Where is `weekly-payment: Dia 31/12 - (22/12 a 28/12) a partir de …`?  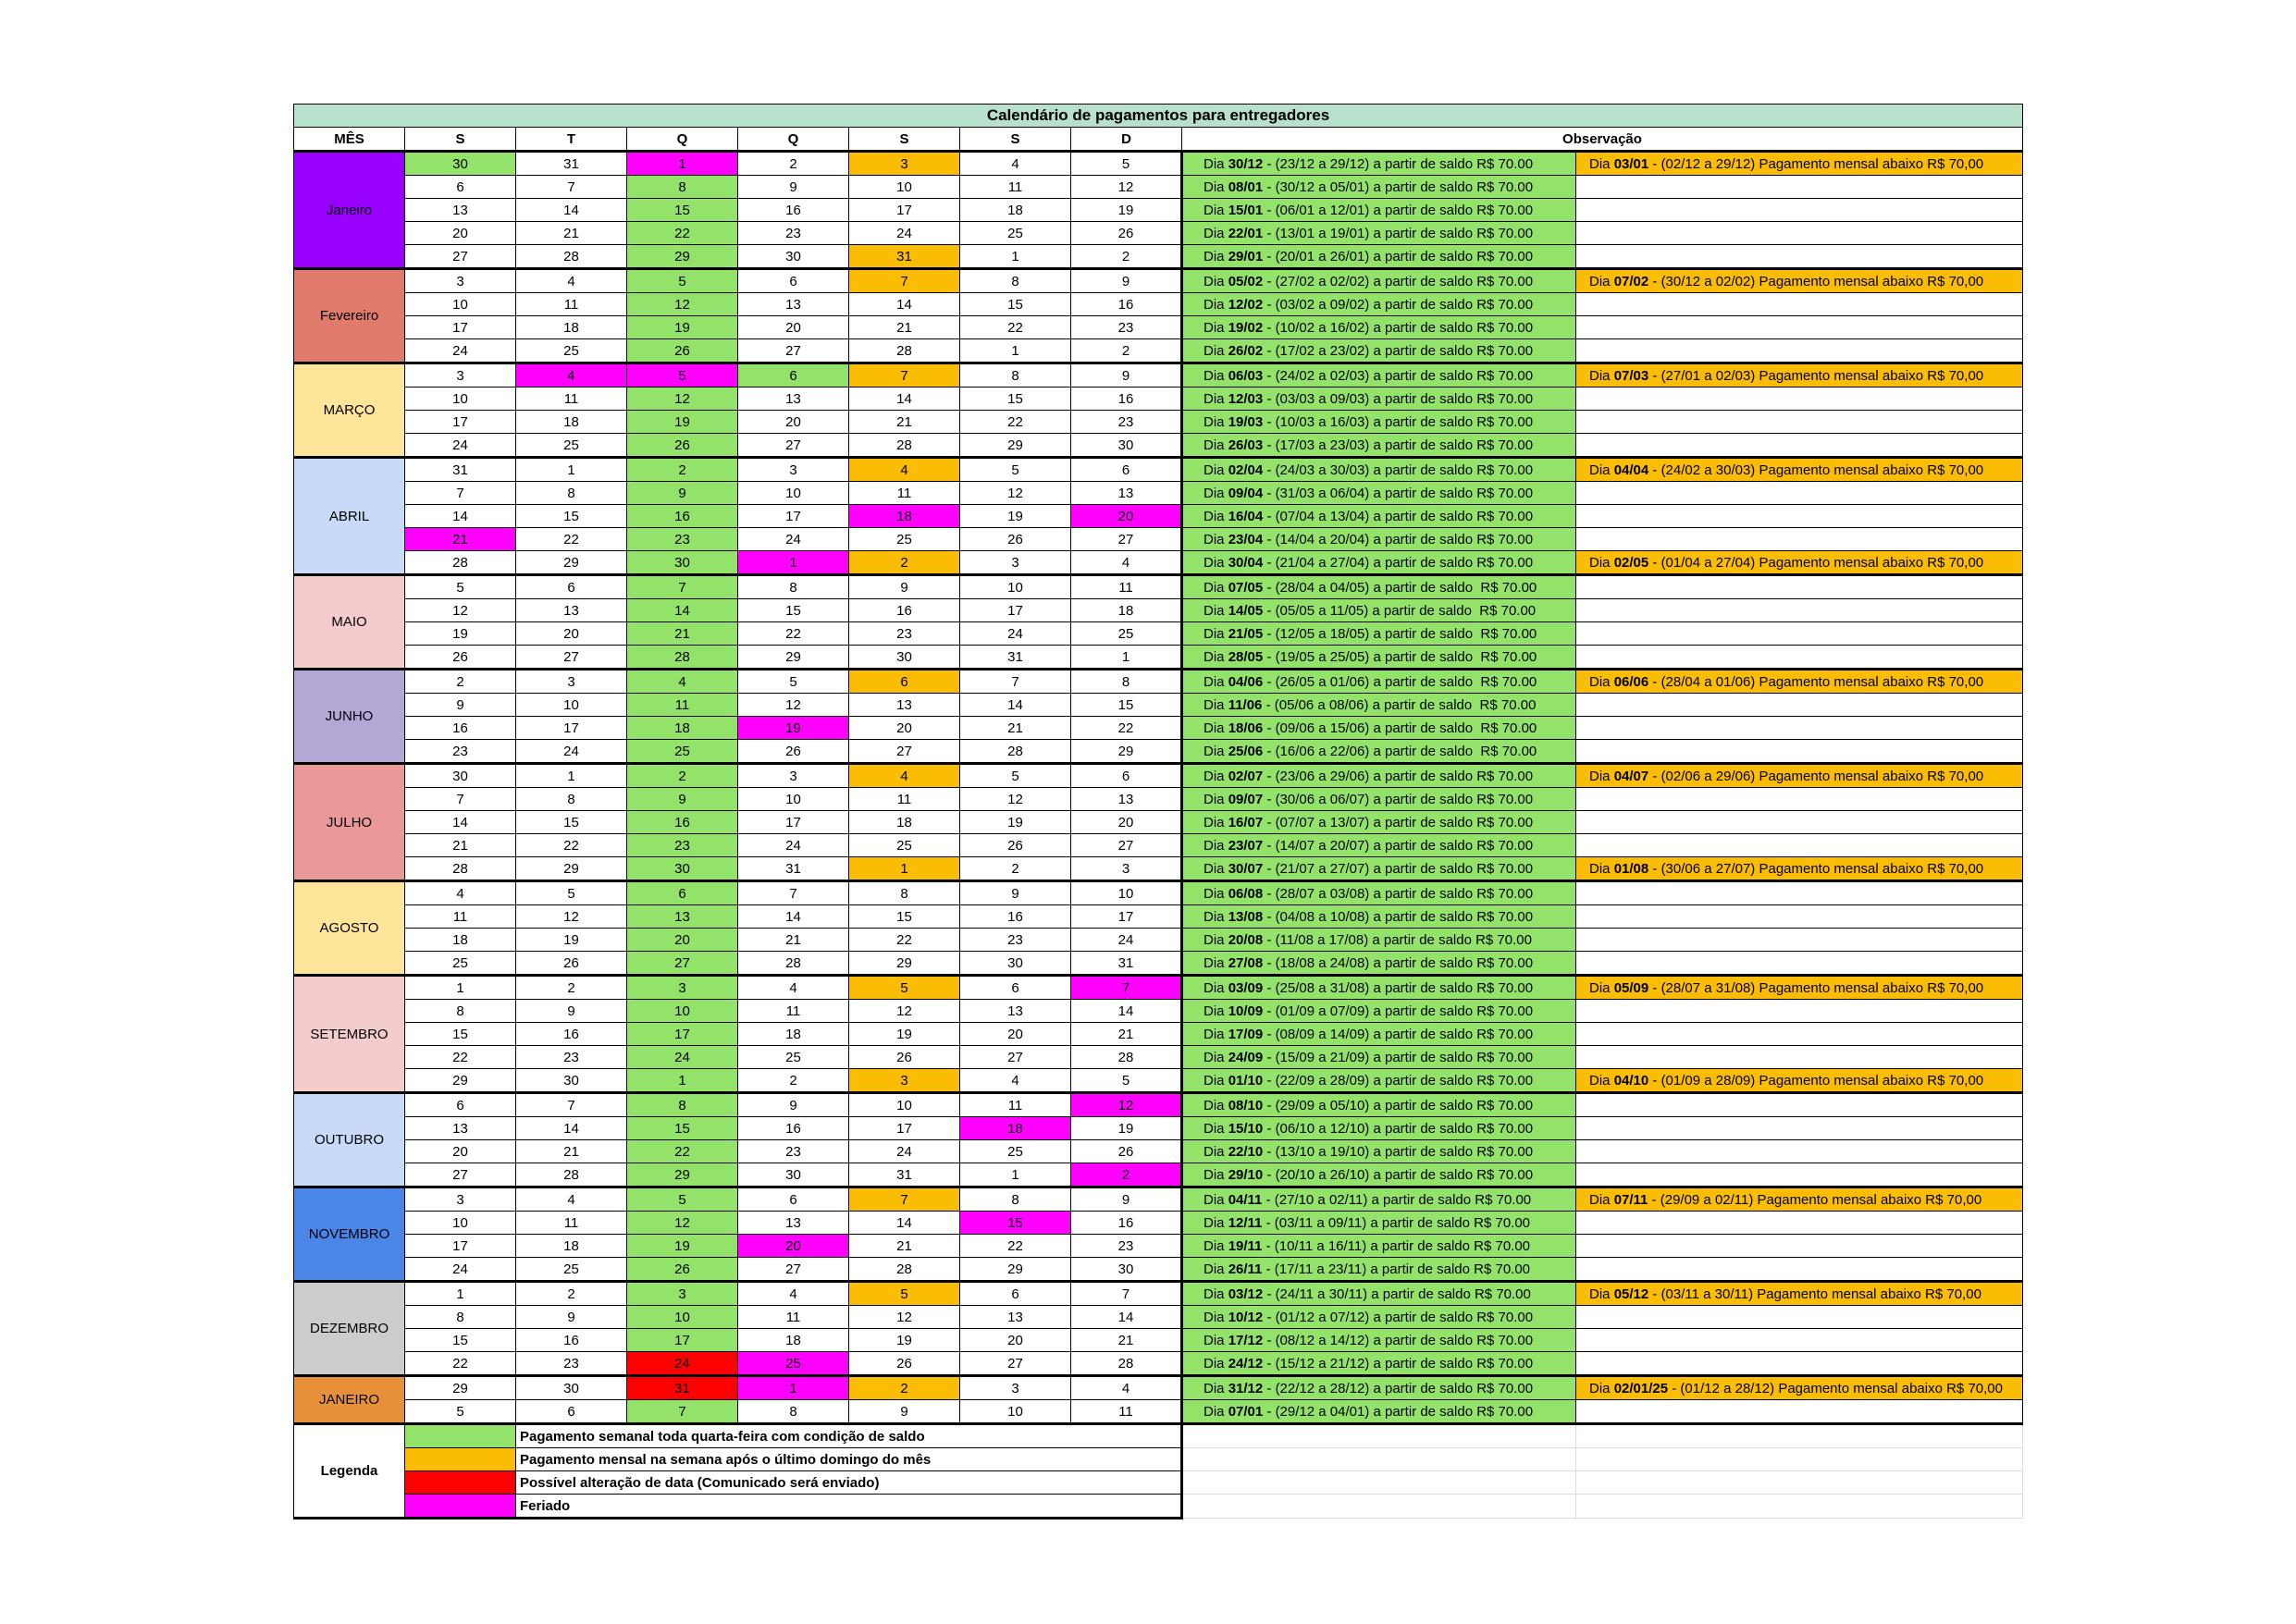
weekly-payment: Dia 31/12 - (22/12 a 28/12) a partir de … is located at coordinates (1378, 1387).